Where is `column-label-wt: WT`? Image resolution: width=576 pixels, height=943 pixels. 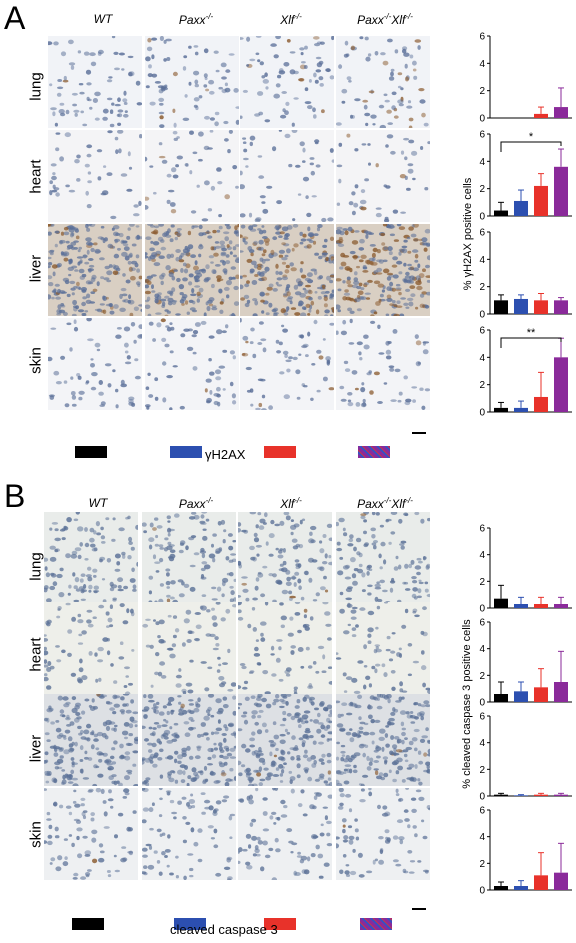 column-label-wt: WT is located at coordinates (103, 19).